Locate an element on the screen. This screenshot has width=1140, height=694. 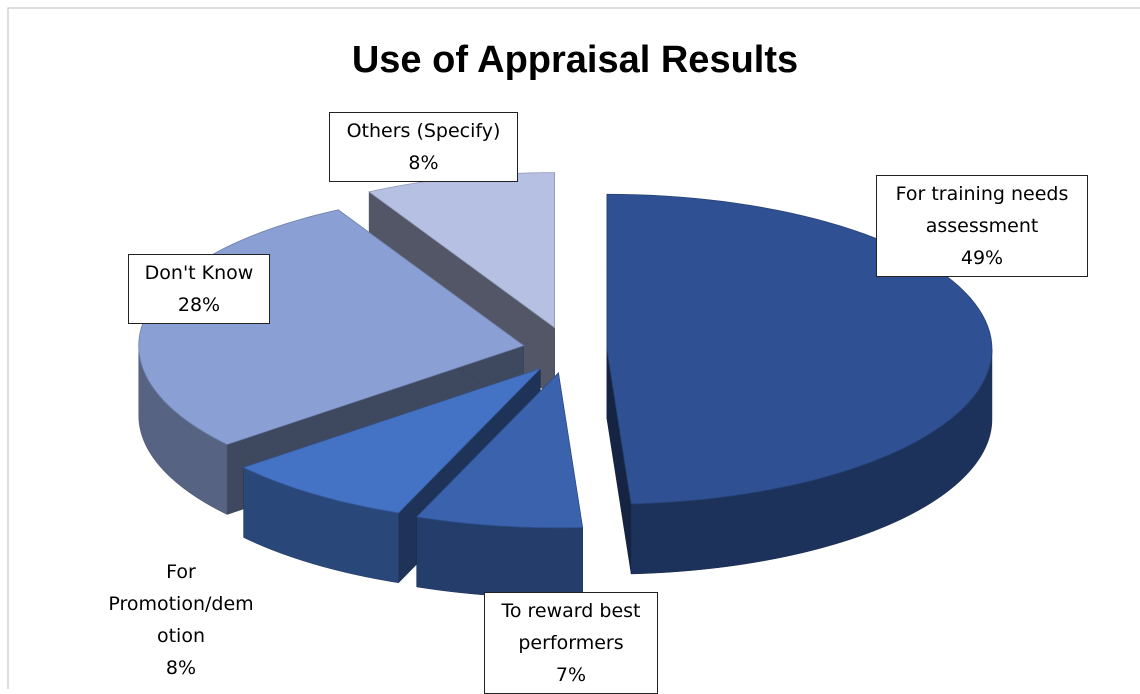
data-label: Others (Specify) 8% is located at coordinates (423, 147).